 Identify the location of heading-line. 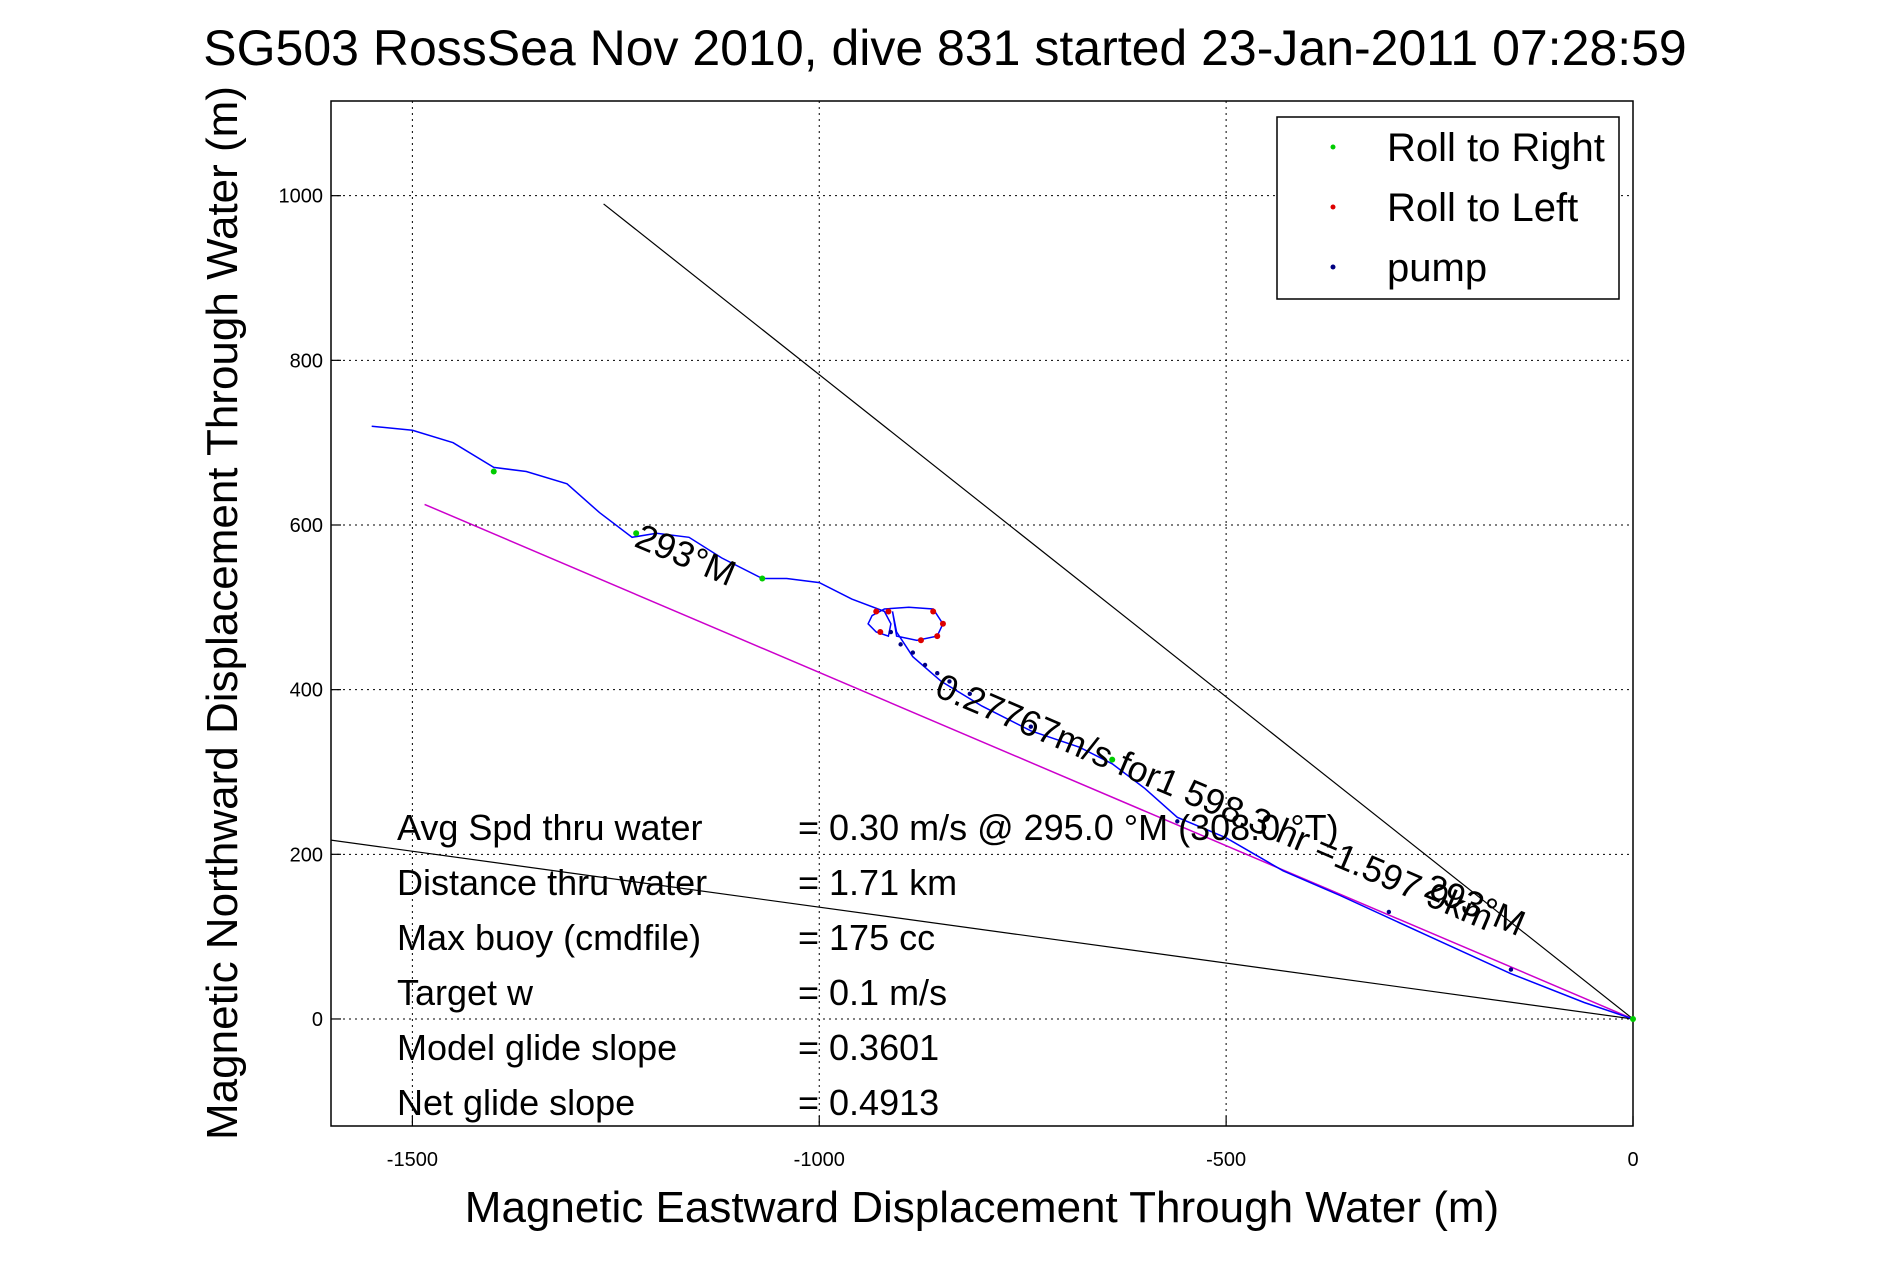
(982, 929).